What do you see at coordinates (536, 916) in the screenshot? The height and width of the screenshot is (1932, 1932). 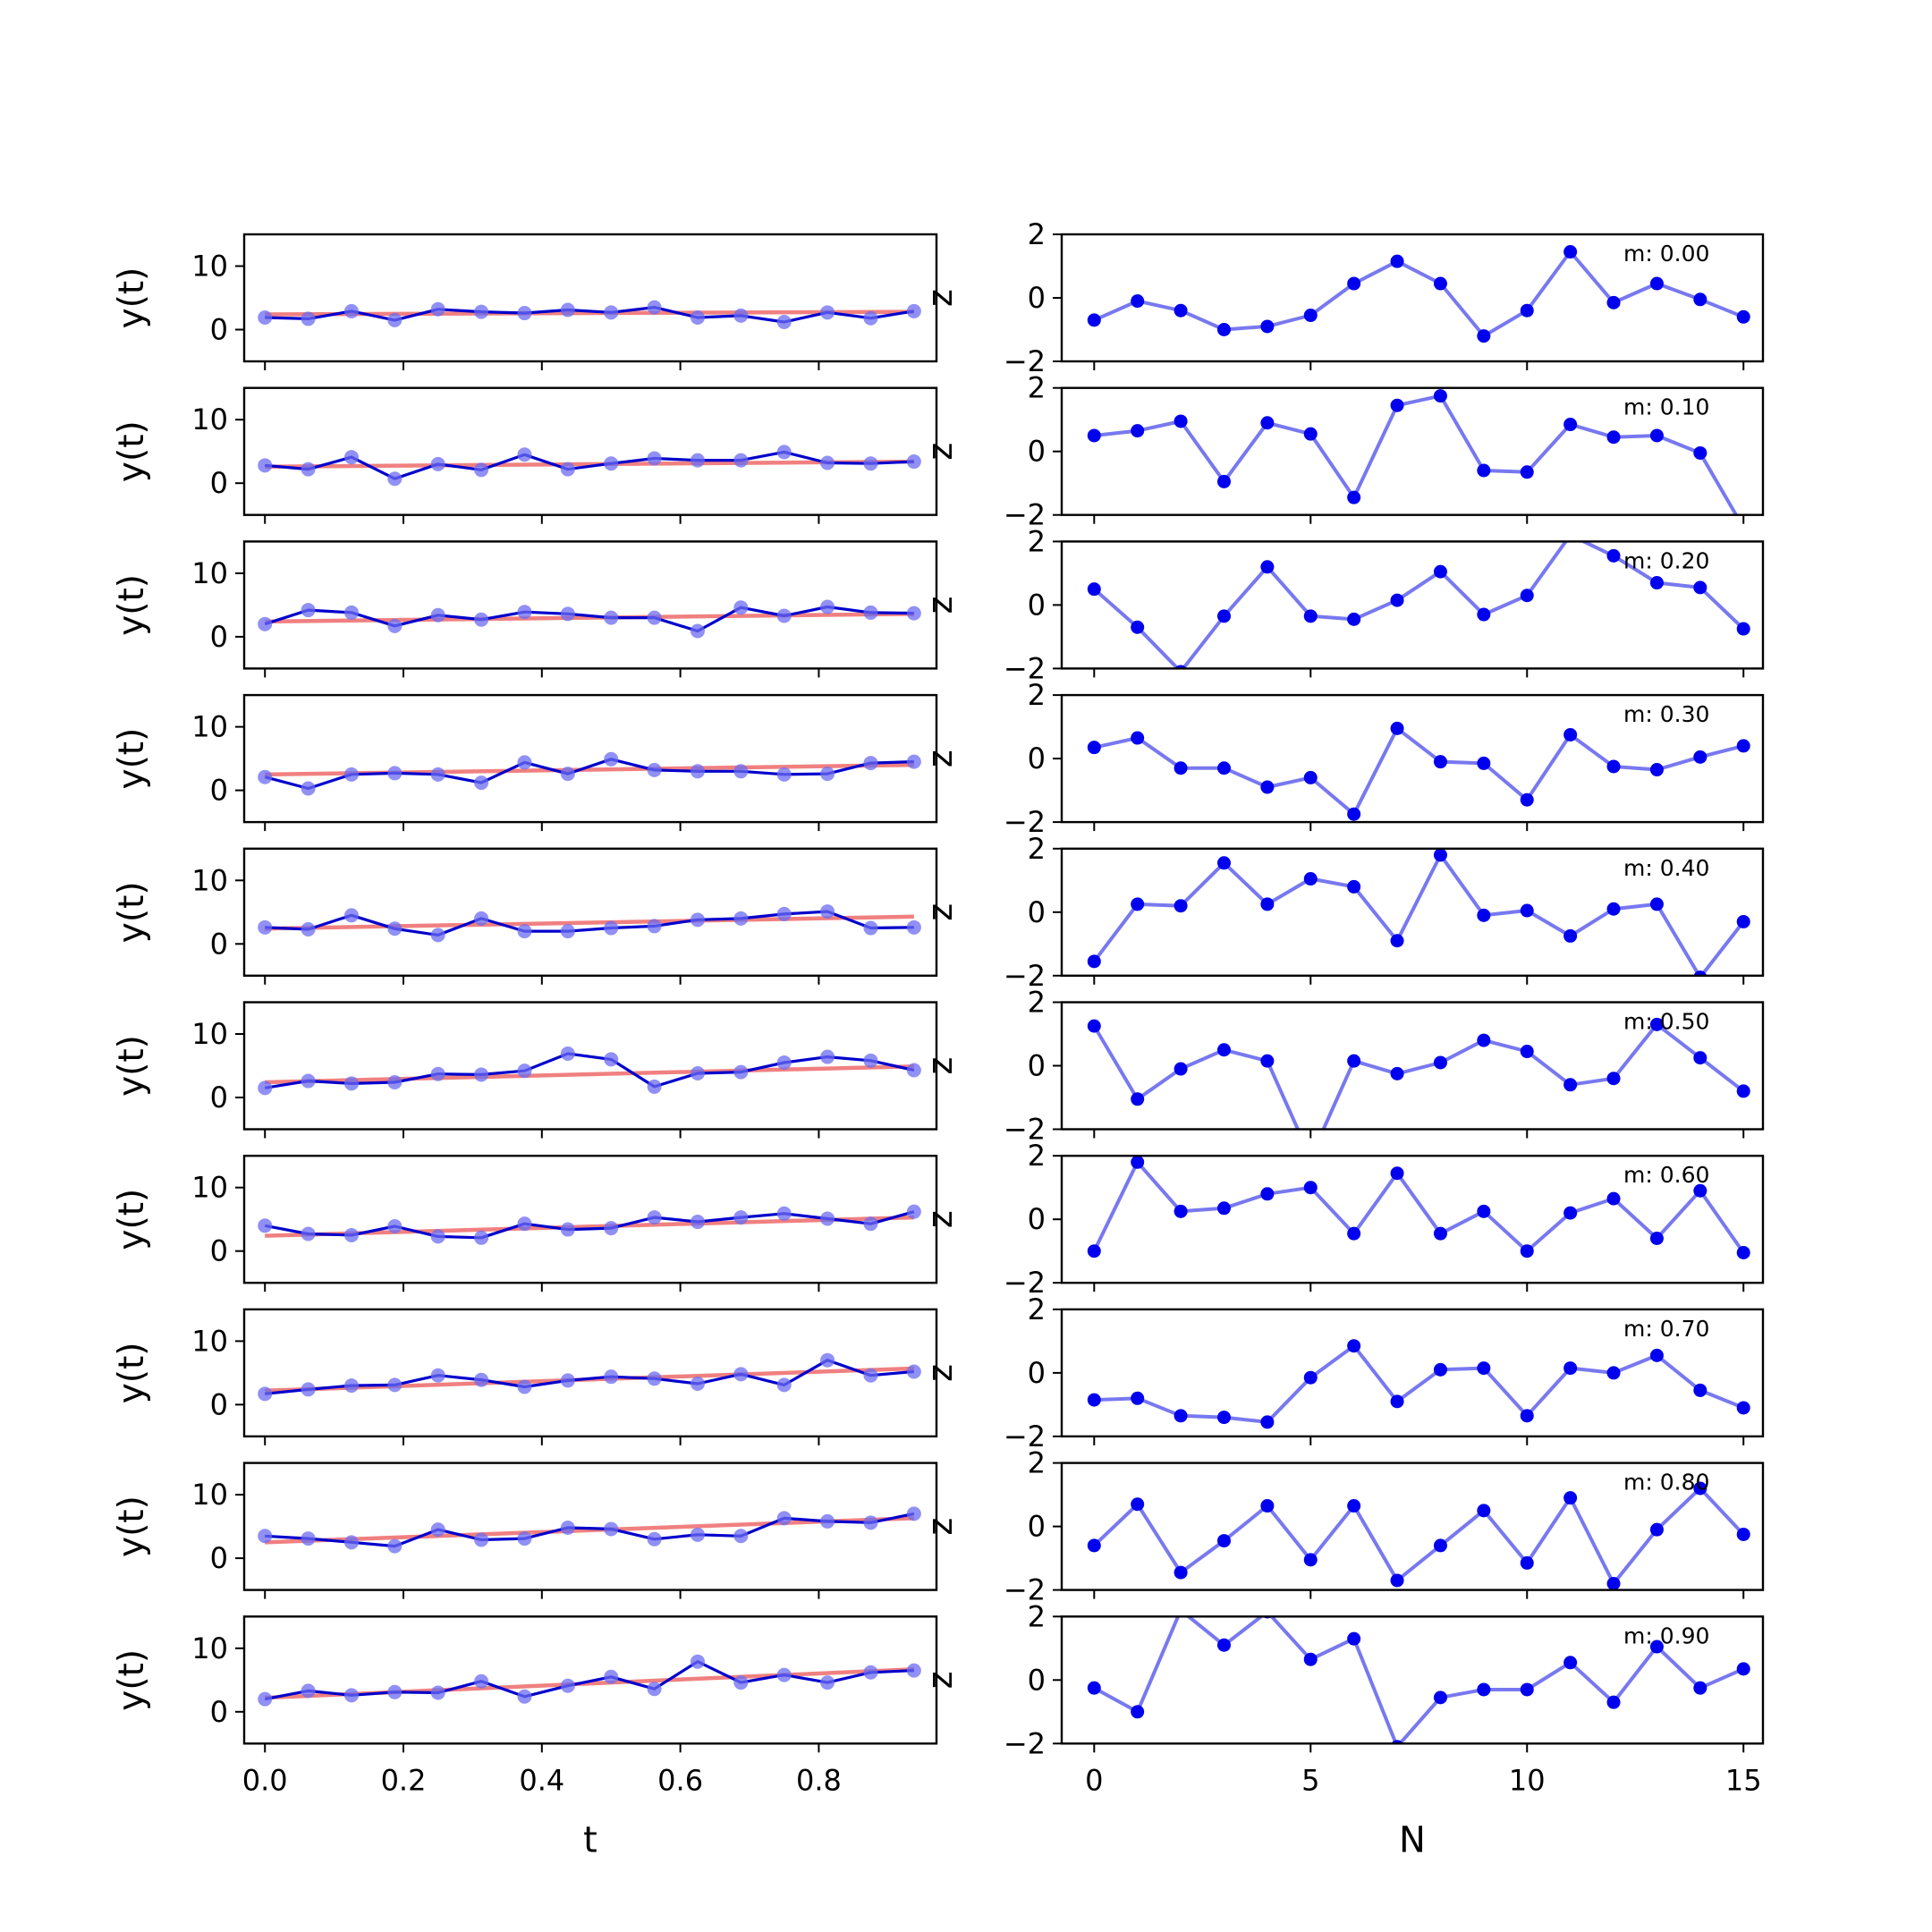 I see `left-panel-4: 0 10 y(t) z` at bounding box center [536, 916].